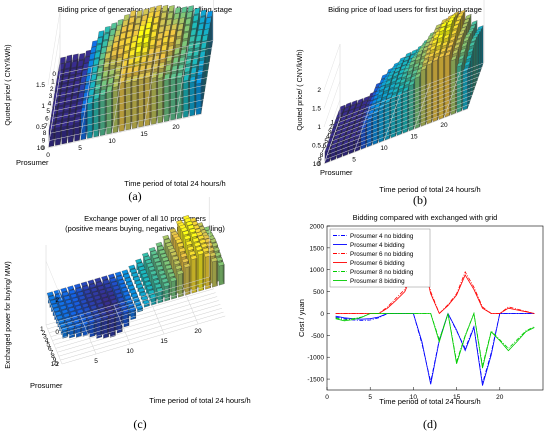 This screenshot has height=435, width=550. What do you see at coordinates (45, 337) in the screenshot?
I see `y-tick-label: 3` at bounding box center [45, 337].